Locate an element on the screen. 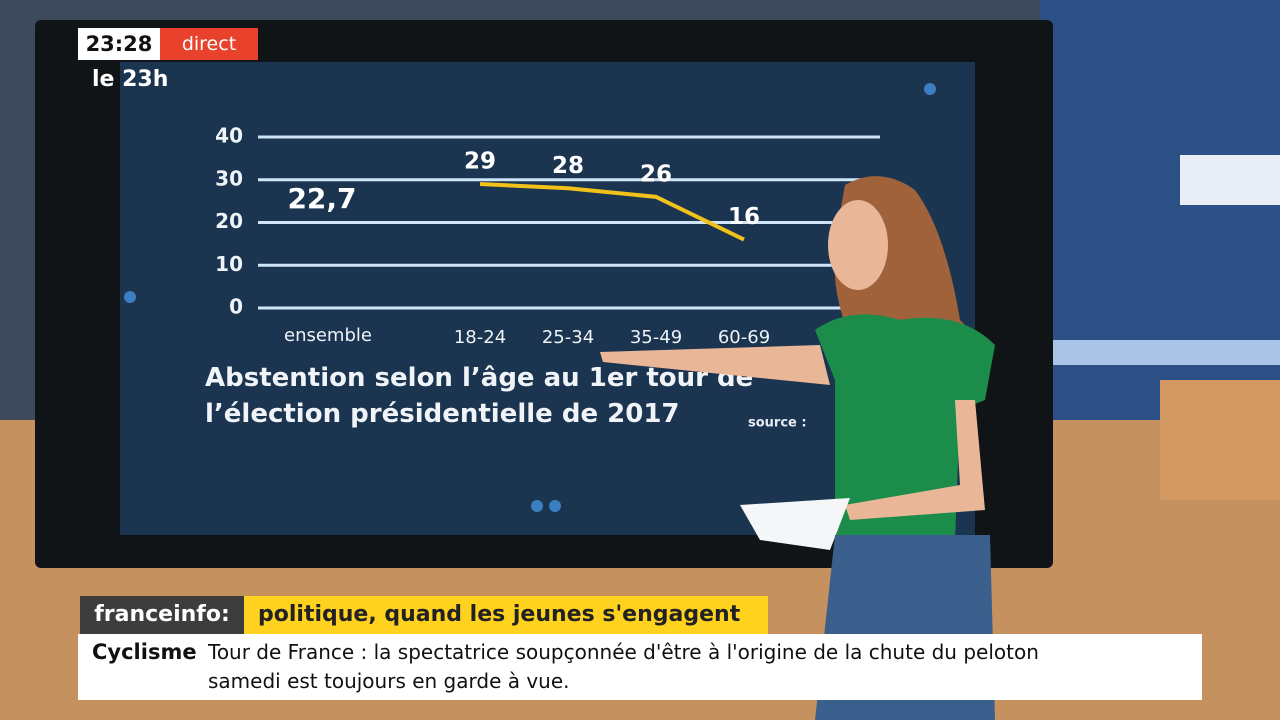 This screenshot has height=720, width=1280. light-strip is located at coordinates (1165, 352).